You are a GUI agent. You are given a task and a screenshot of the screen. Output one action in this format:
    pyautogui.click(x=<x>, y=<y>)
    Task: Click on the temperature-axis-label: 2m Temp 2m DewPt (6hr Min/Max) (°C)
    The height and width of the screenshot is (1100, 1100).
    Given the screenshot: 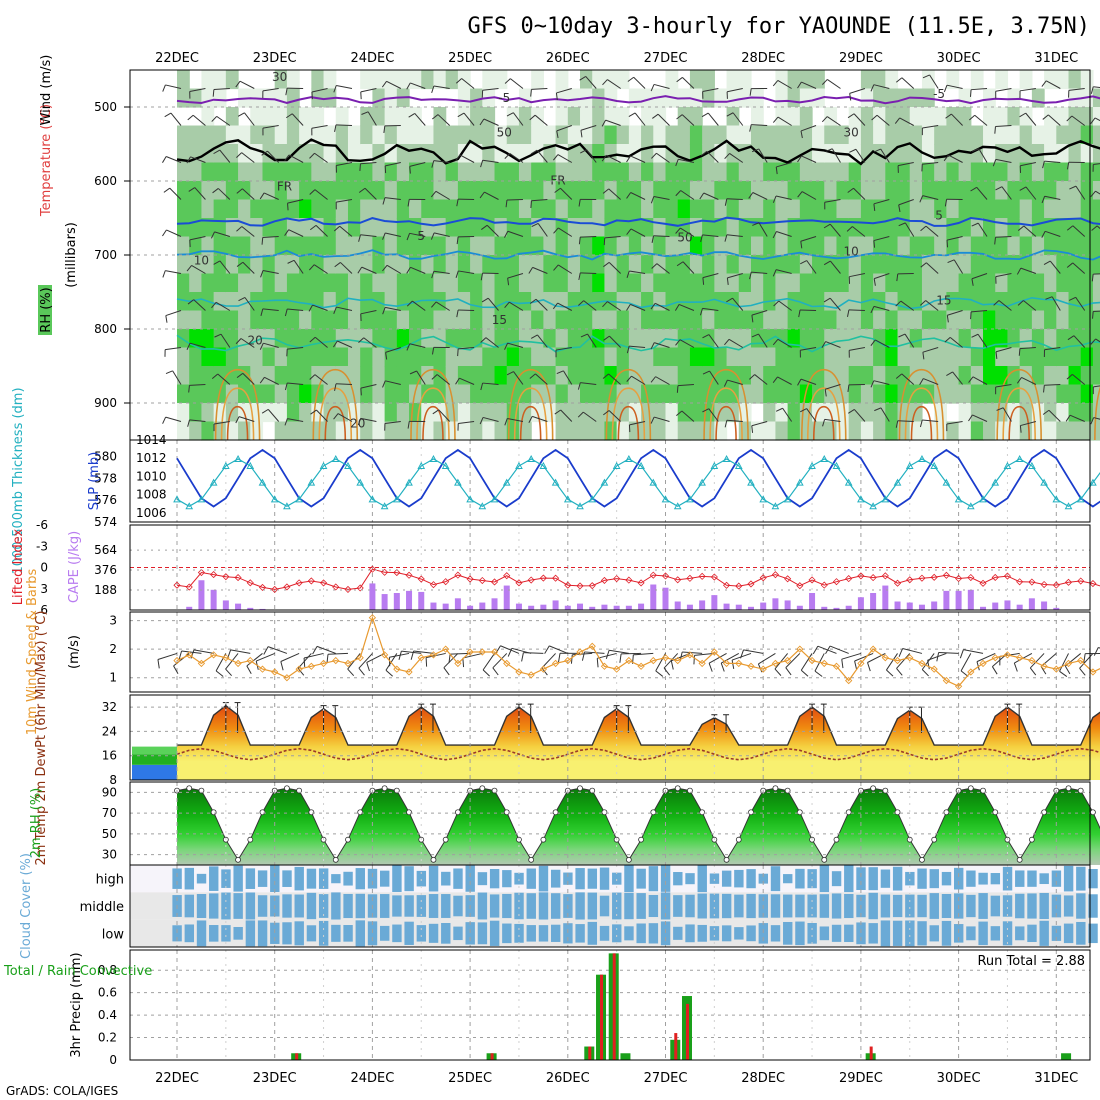 What is the action you would take?
    pyautogui.click(x=41, y=738)
    